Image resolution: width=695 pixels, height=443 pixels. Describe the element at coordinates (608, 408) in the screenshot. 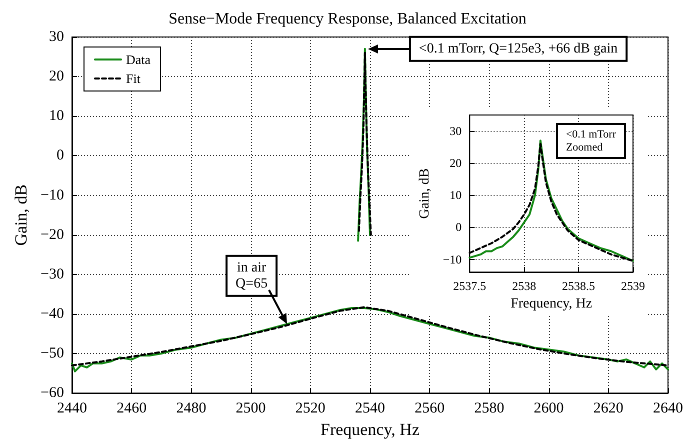

I see `x-tick-label: 2620` at that location.